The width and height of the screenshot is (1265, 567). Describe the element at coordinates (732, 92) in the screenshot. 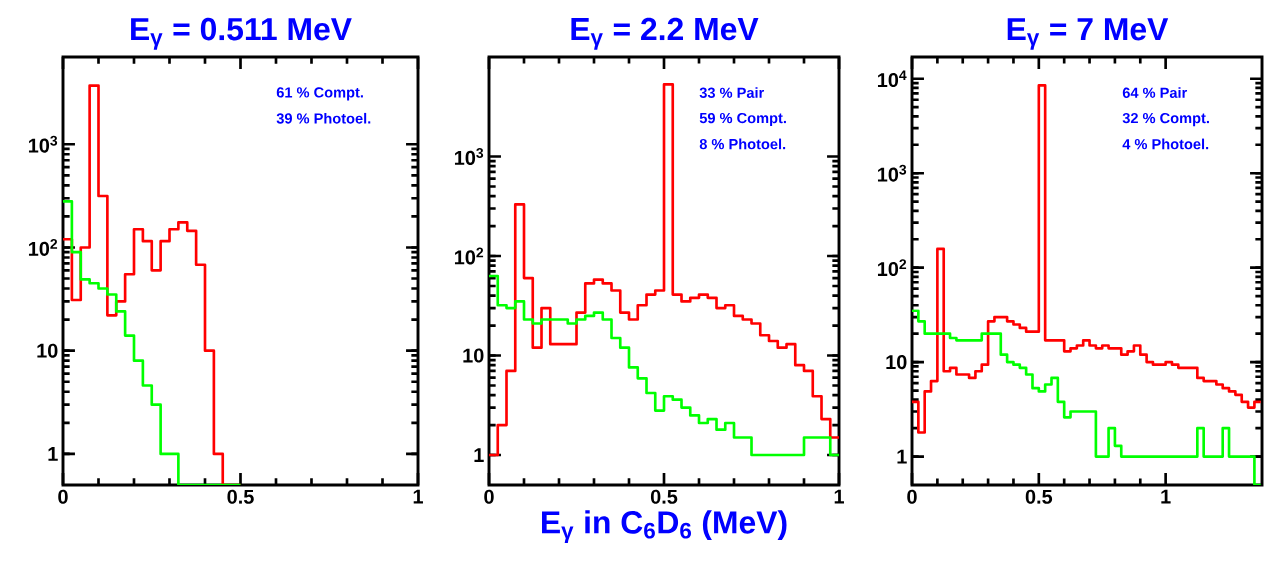

I see `annotation: 33 % Pair` at that location.